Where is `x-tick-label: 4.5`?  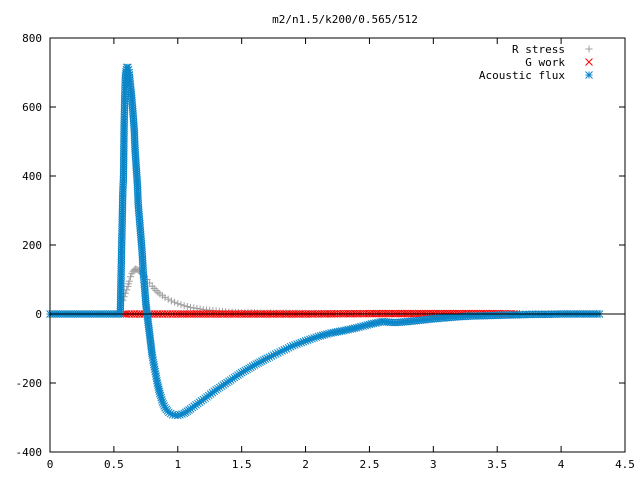 x-tick-label: 4.5 is located at coordinates (625, 464).